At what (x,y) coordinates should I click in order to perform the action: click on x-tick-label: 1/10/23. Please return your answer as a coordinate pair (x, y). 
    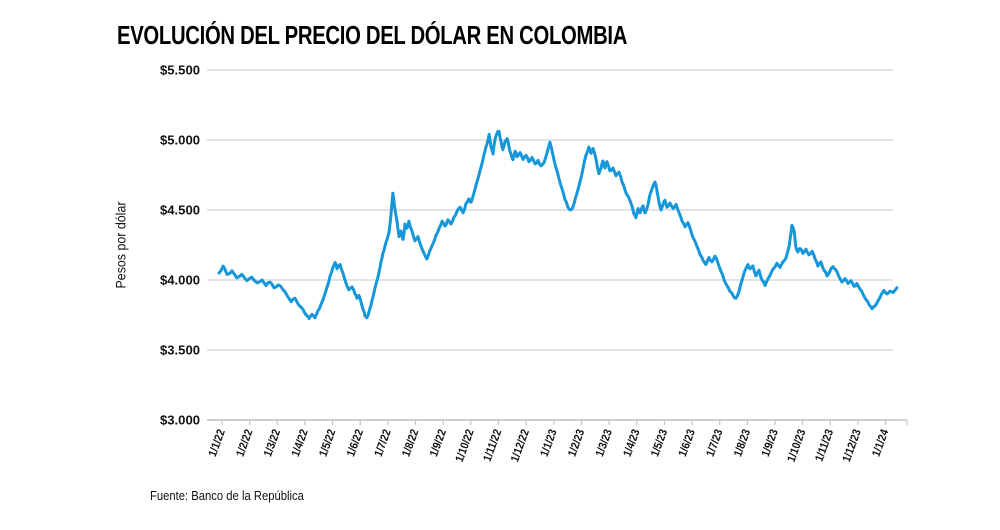
    Looking at the image, I should click on (797, 446).